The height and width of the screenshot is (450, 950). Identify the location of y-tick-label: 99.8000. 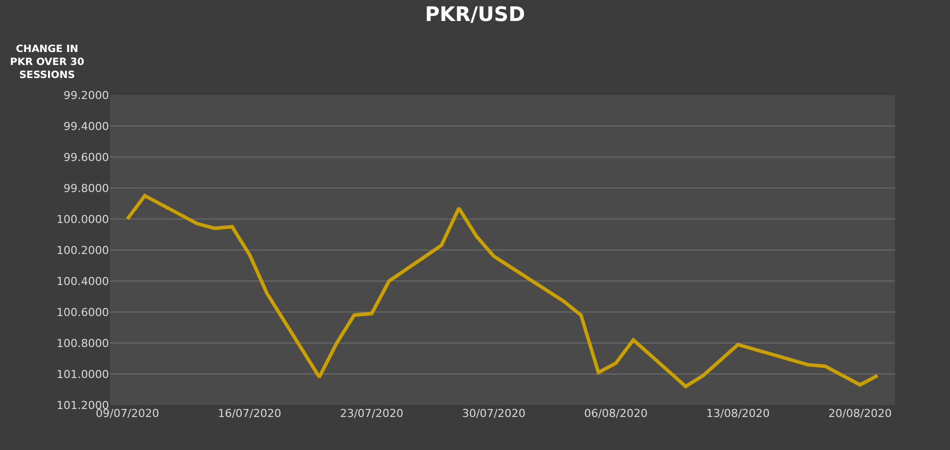
(86, 188).